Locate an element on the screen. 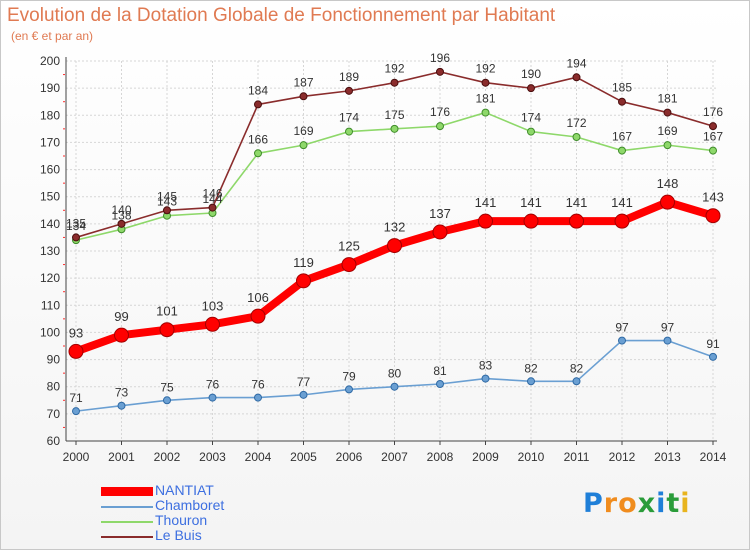 Image resolution: width=750 pixels, height=550 pixels. data-label-thouron: 134 is located at coordinates (76, 226).